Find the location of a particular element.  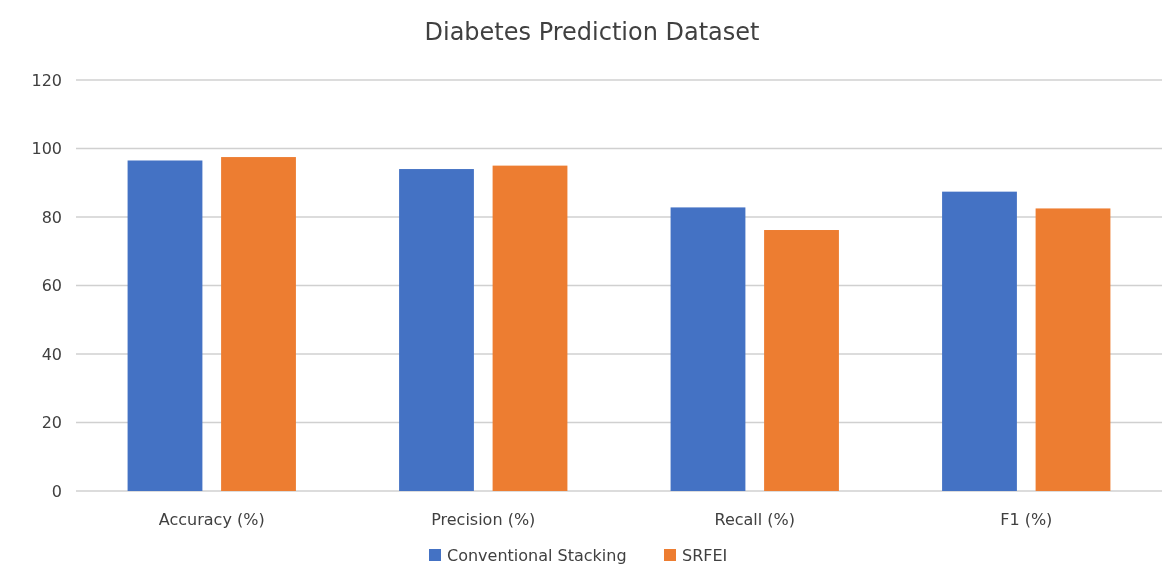

chart-title: Diabetes Prediction Dataset is located at coordinates (592, 32).